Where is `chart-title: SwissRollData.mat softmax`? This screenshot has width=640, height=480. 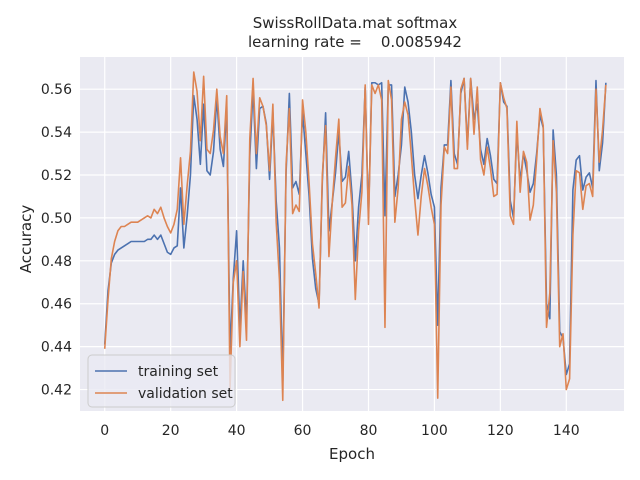 chart-title: SwissRollData.mat softmax is located at coordinates (355, 23).